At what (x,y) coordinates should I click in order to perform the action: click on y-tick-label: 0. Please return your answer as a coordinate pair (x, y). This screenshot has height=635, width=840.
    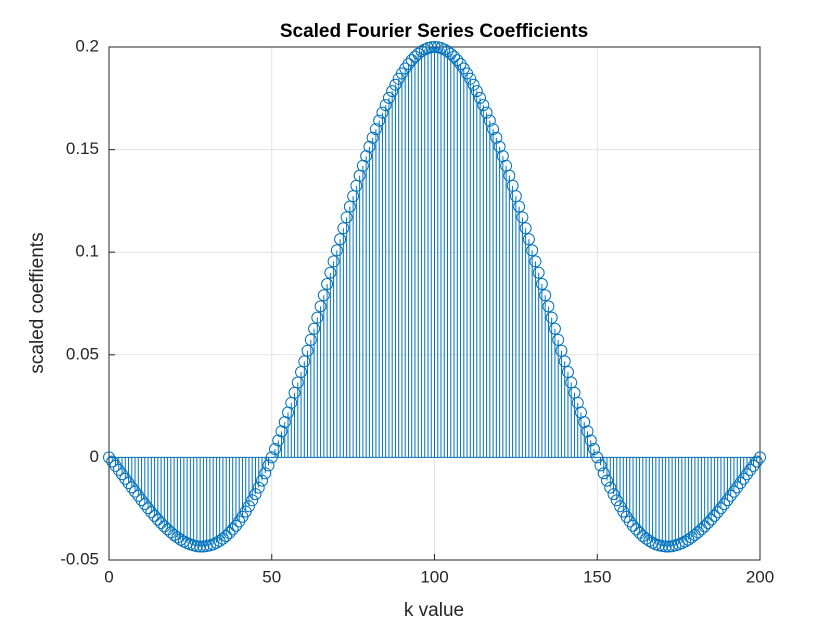
    Looking at the image, I should click on (94, 456).